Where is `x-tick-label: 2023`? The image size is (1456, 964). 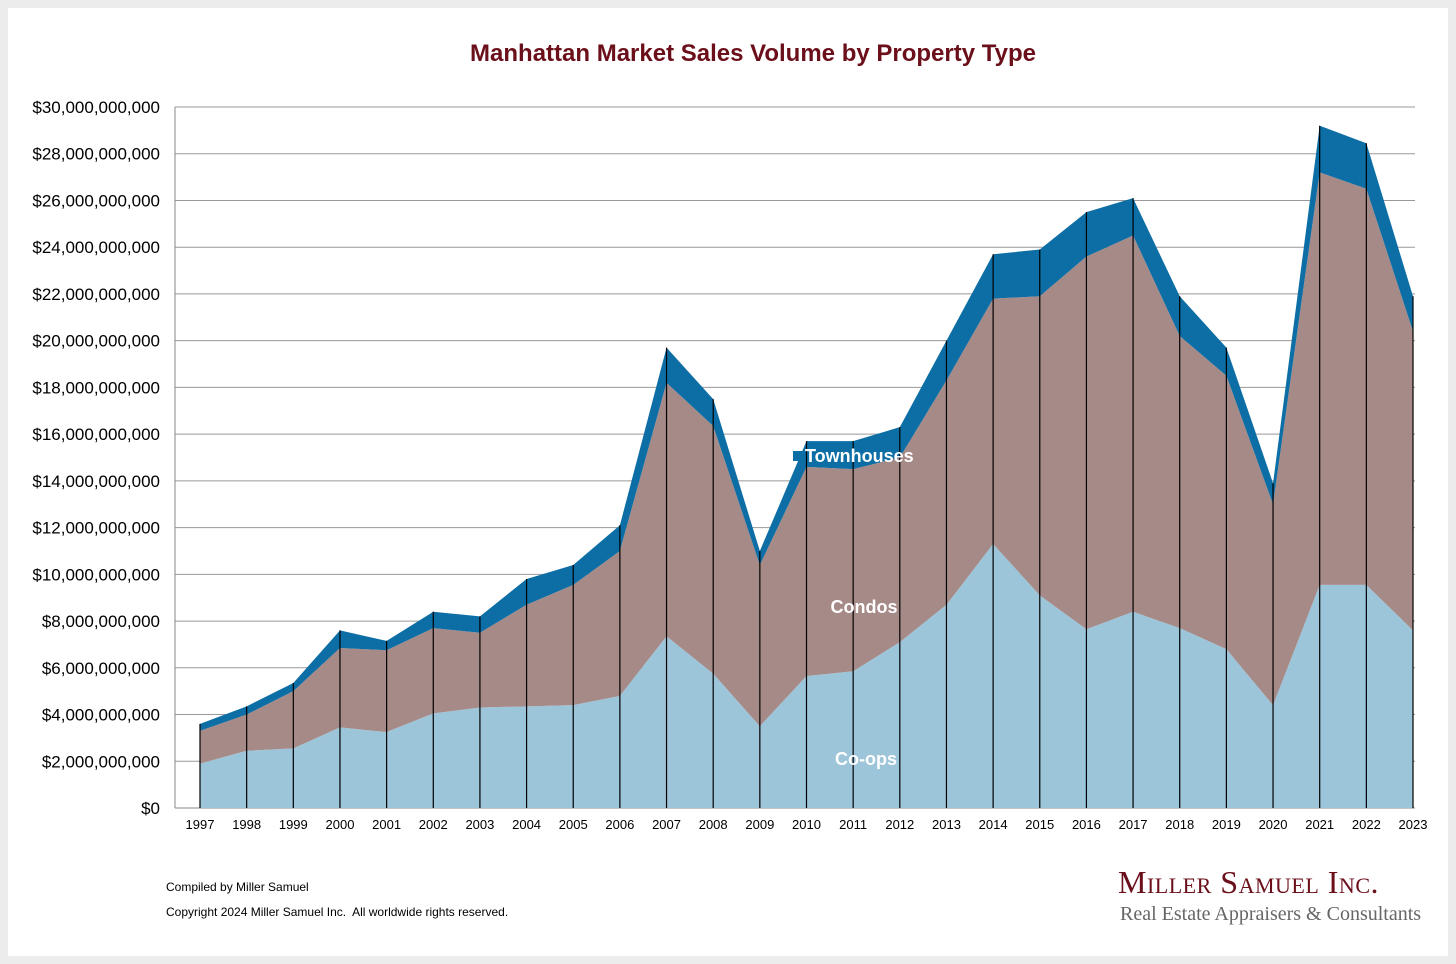
x-tick-label: 2023 is located at coordinates (1413, 824).